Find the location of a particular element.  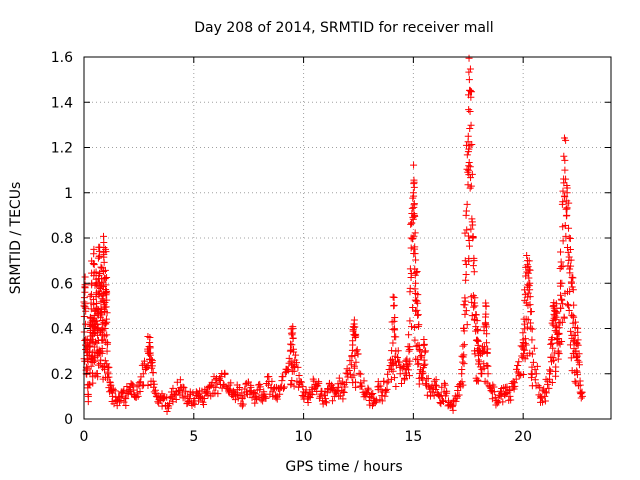

y-tick-label: 1.6 is located at coordinates (62, 58).